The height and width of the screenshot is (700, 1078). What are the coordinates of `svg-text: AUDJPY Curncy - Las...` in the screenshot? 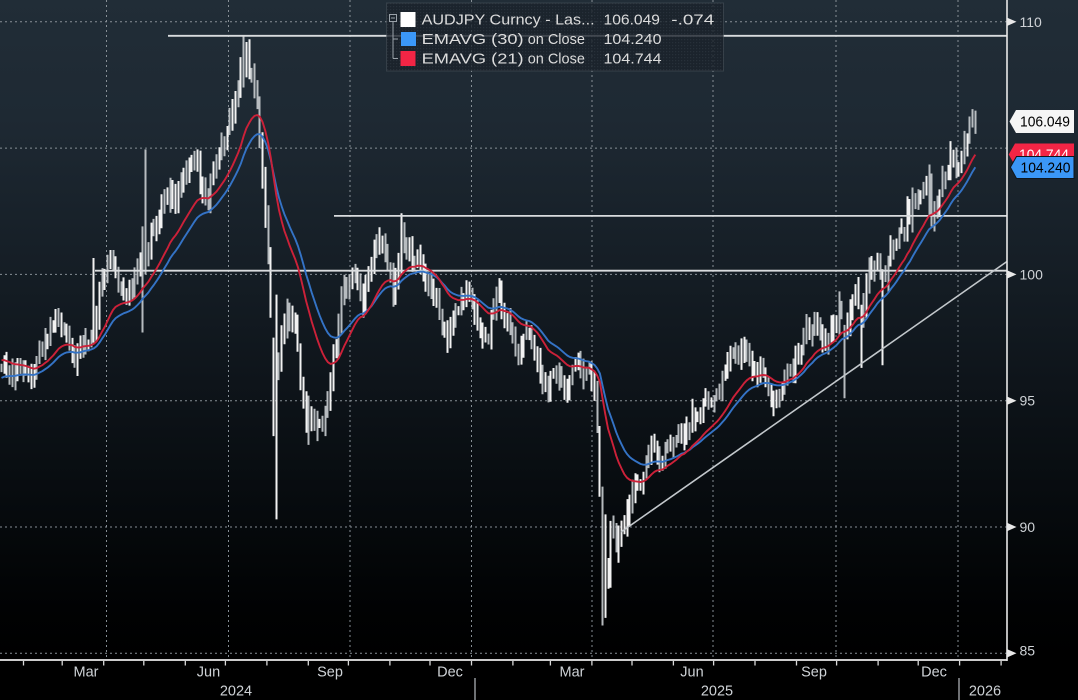 It's located at (508, 20).